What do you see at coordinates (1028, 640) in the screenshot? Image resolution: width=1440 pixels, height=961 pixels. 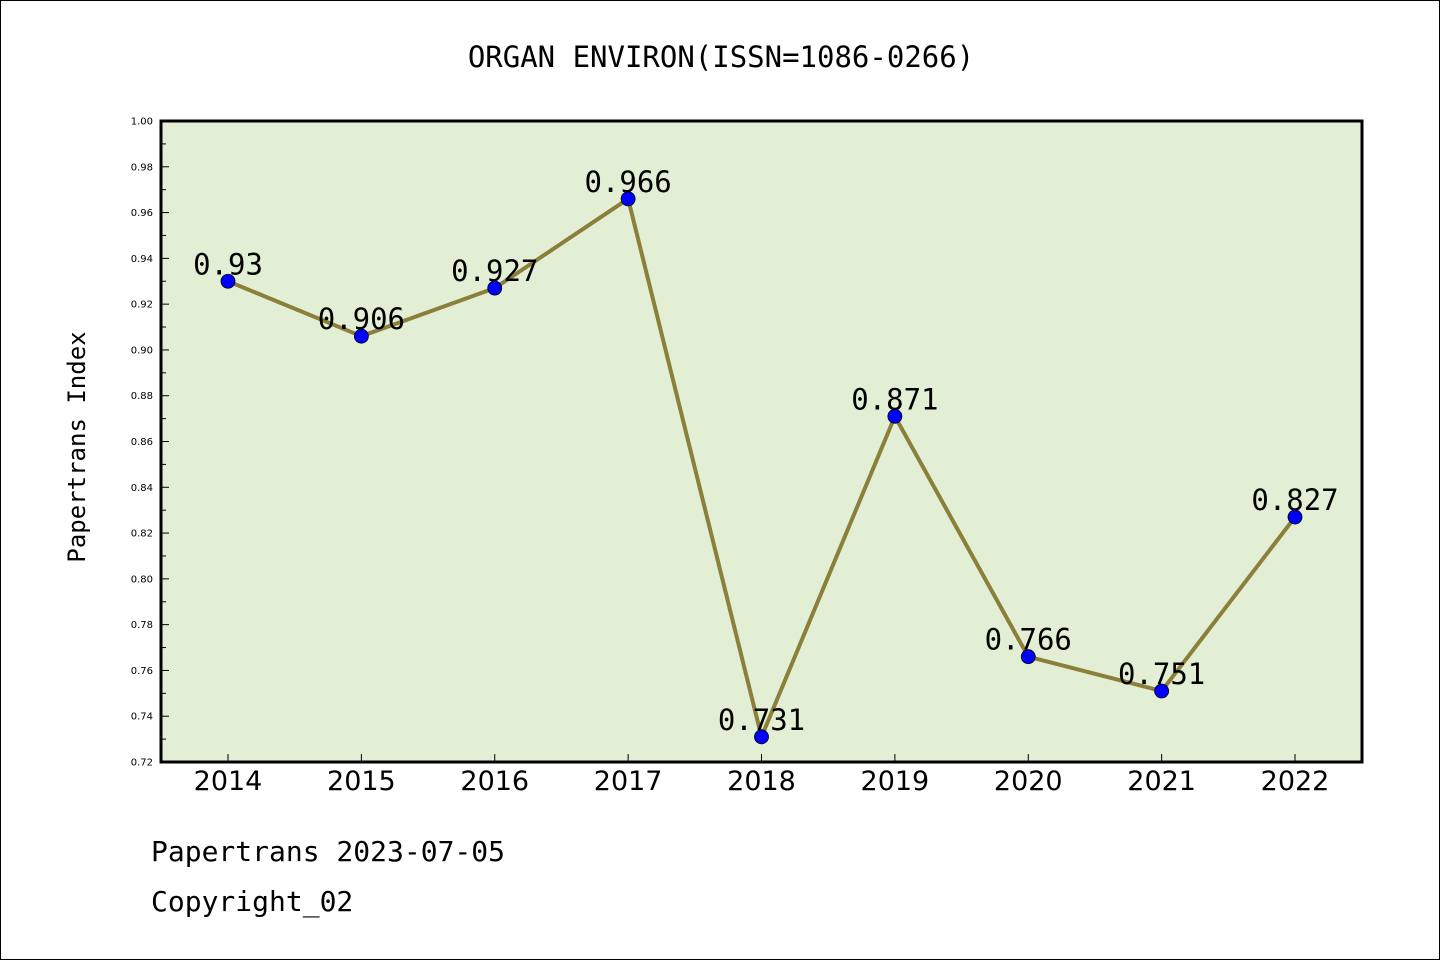 I see `data-label: 0.766` at bounding box center [1028, 640].